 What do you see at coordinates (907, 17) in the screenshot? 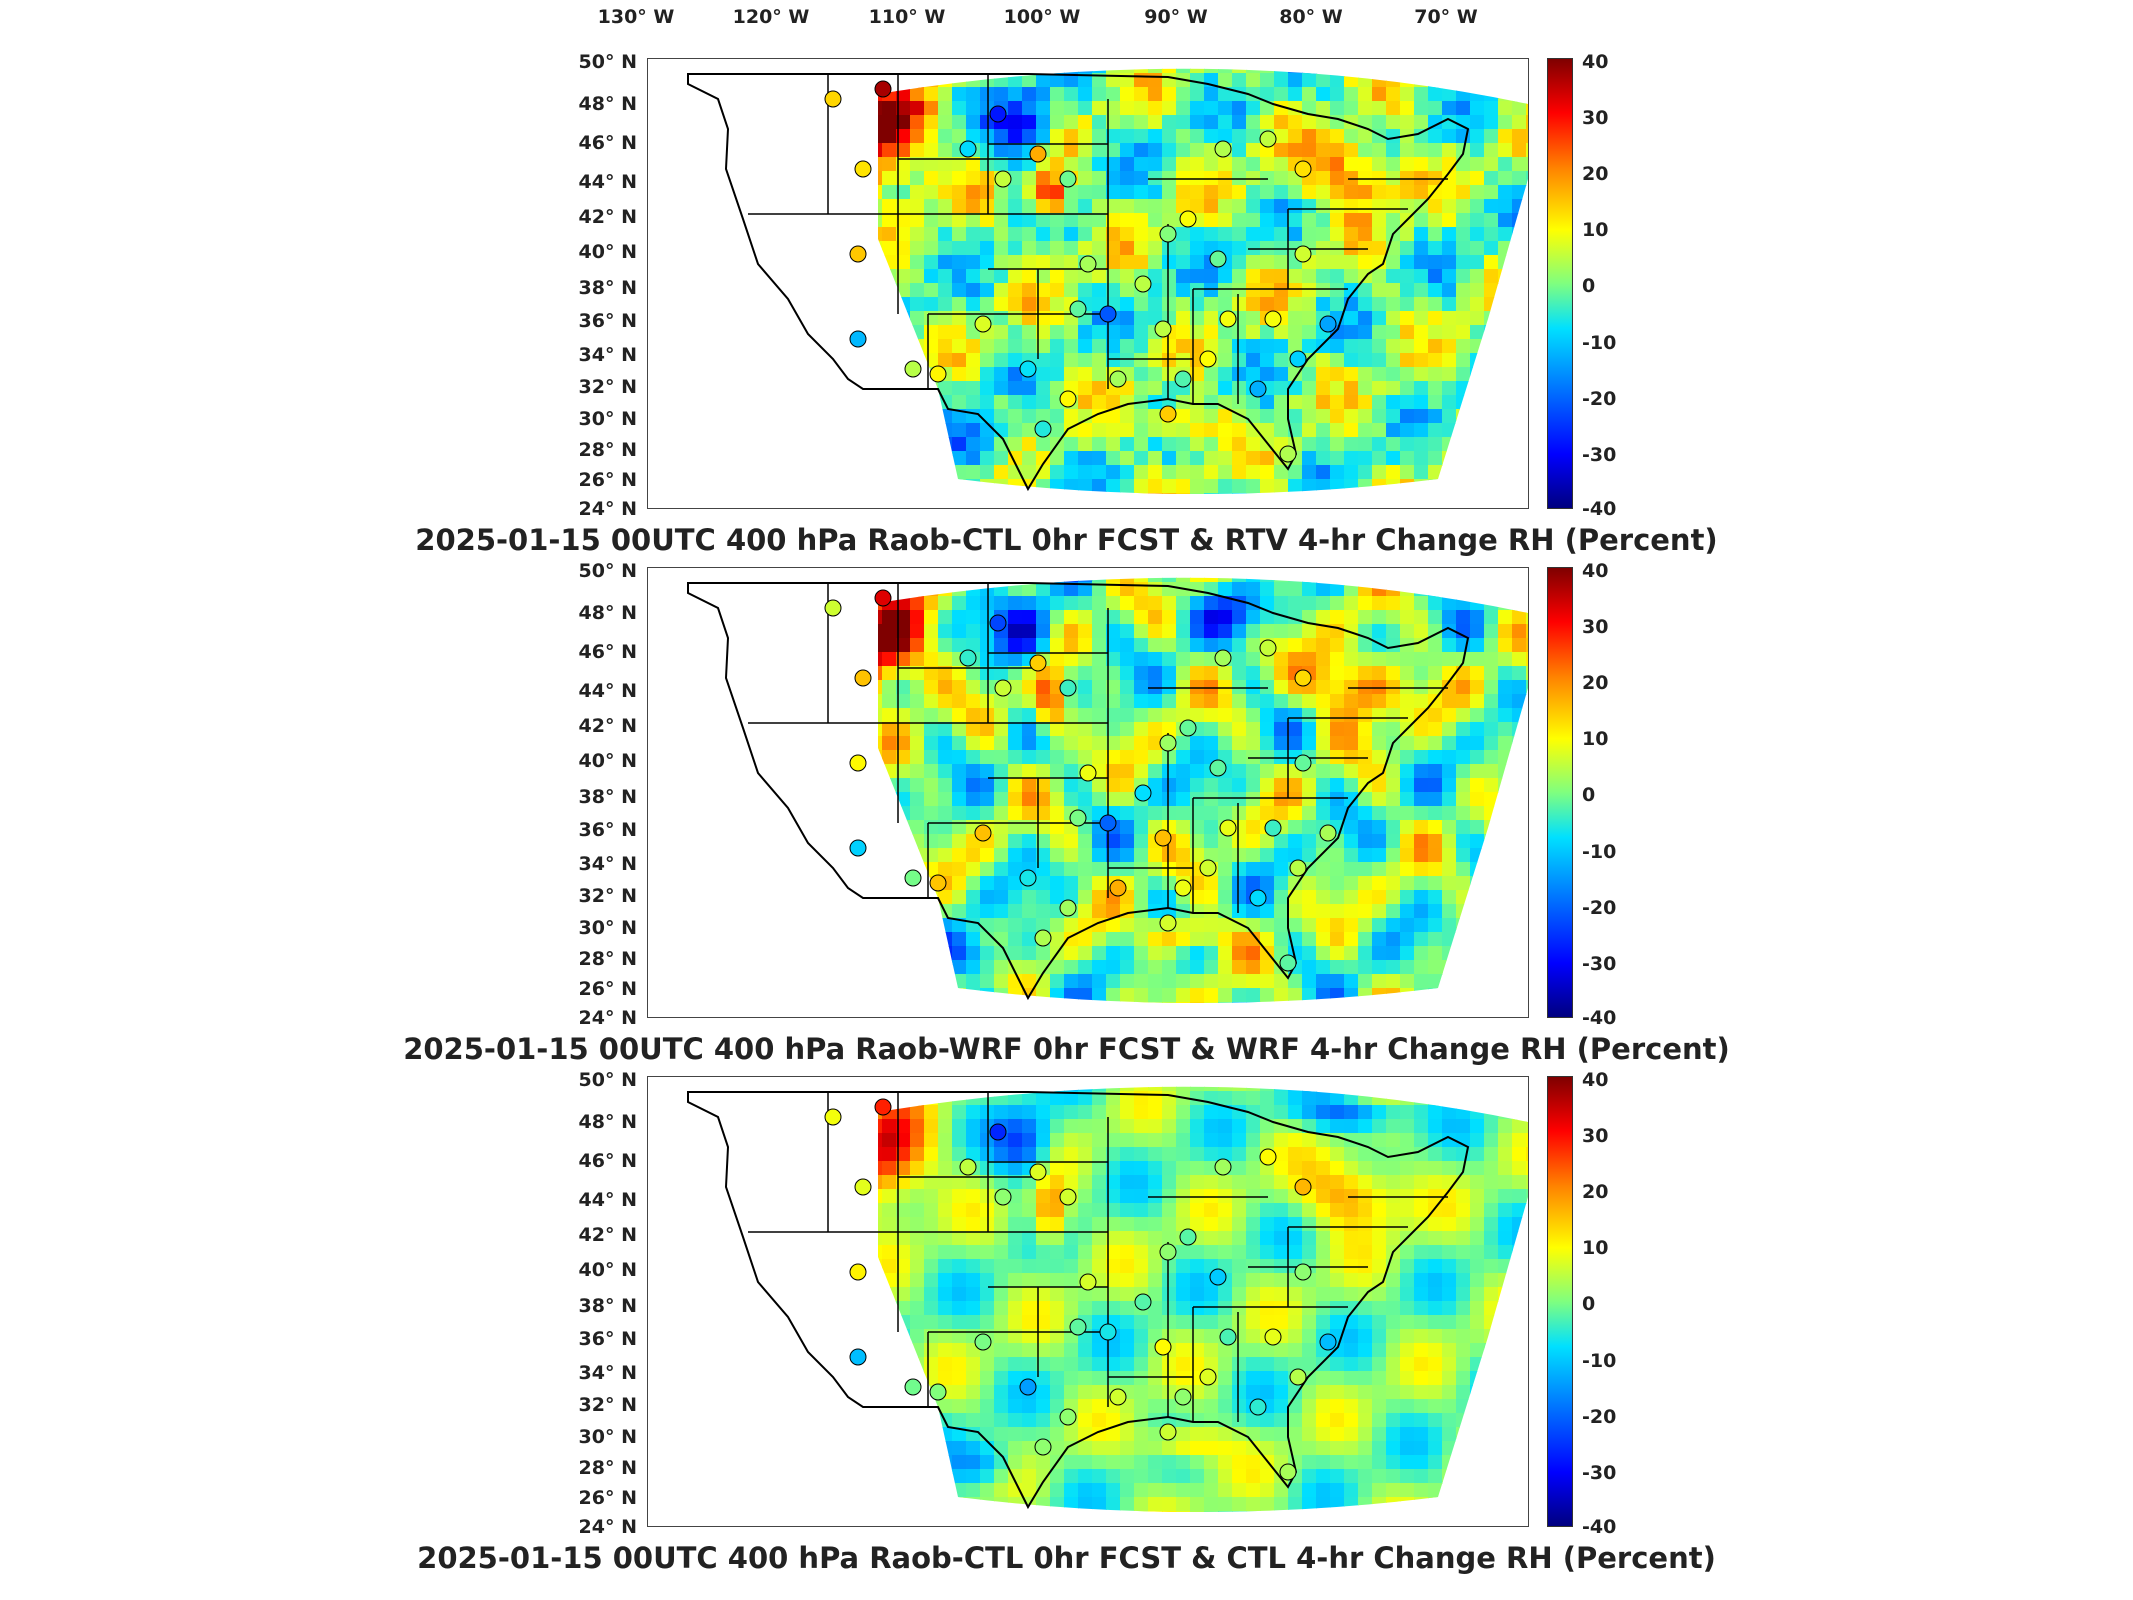
I see `longitude-label: 110° W` at bounding box center [907, 17].